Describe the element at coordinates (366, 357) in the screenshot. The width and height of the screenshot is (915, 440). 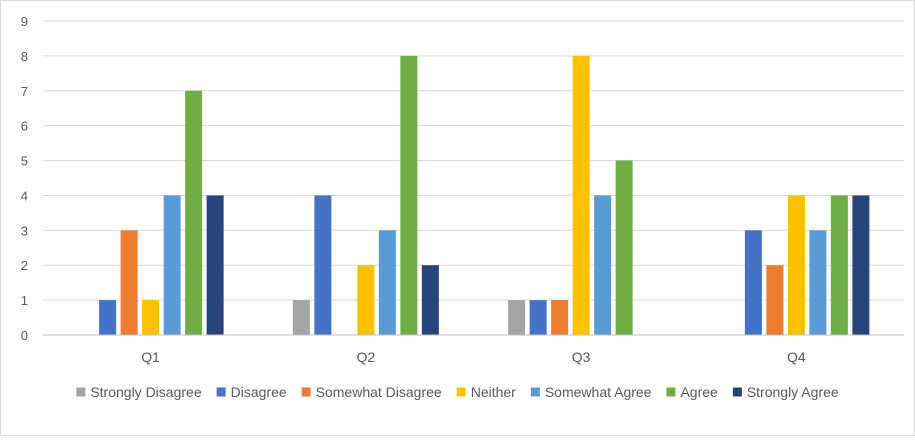
I see `x-tick-label: Q2` at that location.